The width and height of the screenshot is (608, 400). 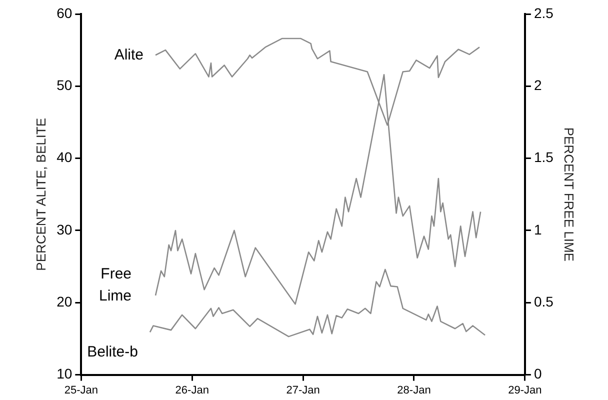 I want to click on series-label: Free Lime, so click(x=115, y=285).